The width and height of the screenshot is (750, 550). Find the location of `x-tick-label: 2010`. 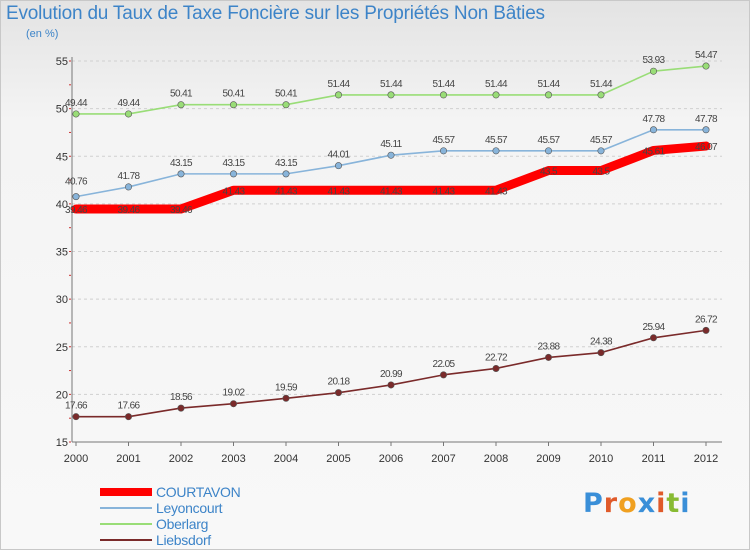

x-tick-label: 2010 is located at coordinates (601, 459).